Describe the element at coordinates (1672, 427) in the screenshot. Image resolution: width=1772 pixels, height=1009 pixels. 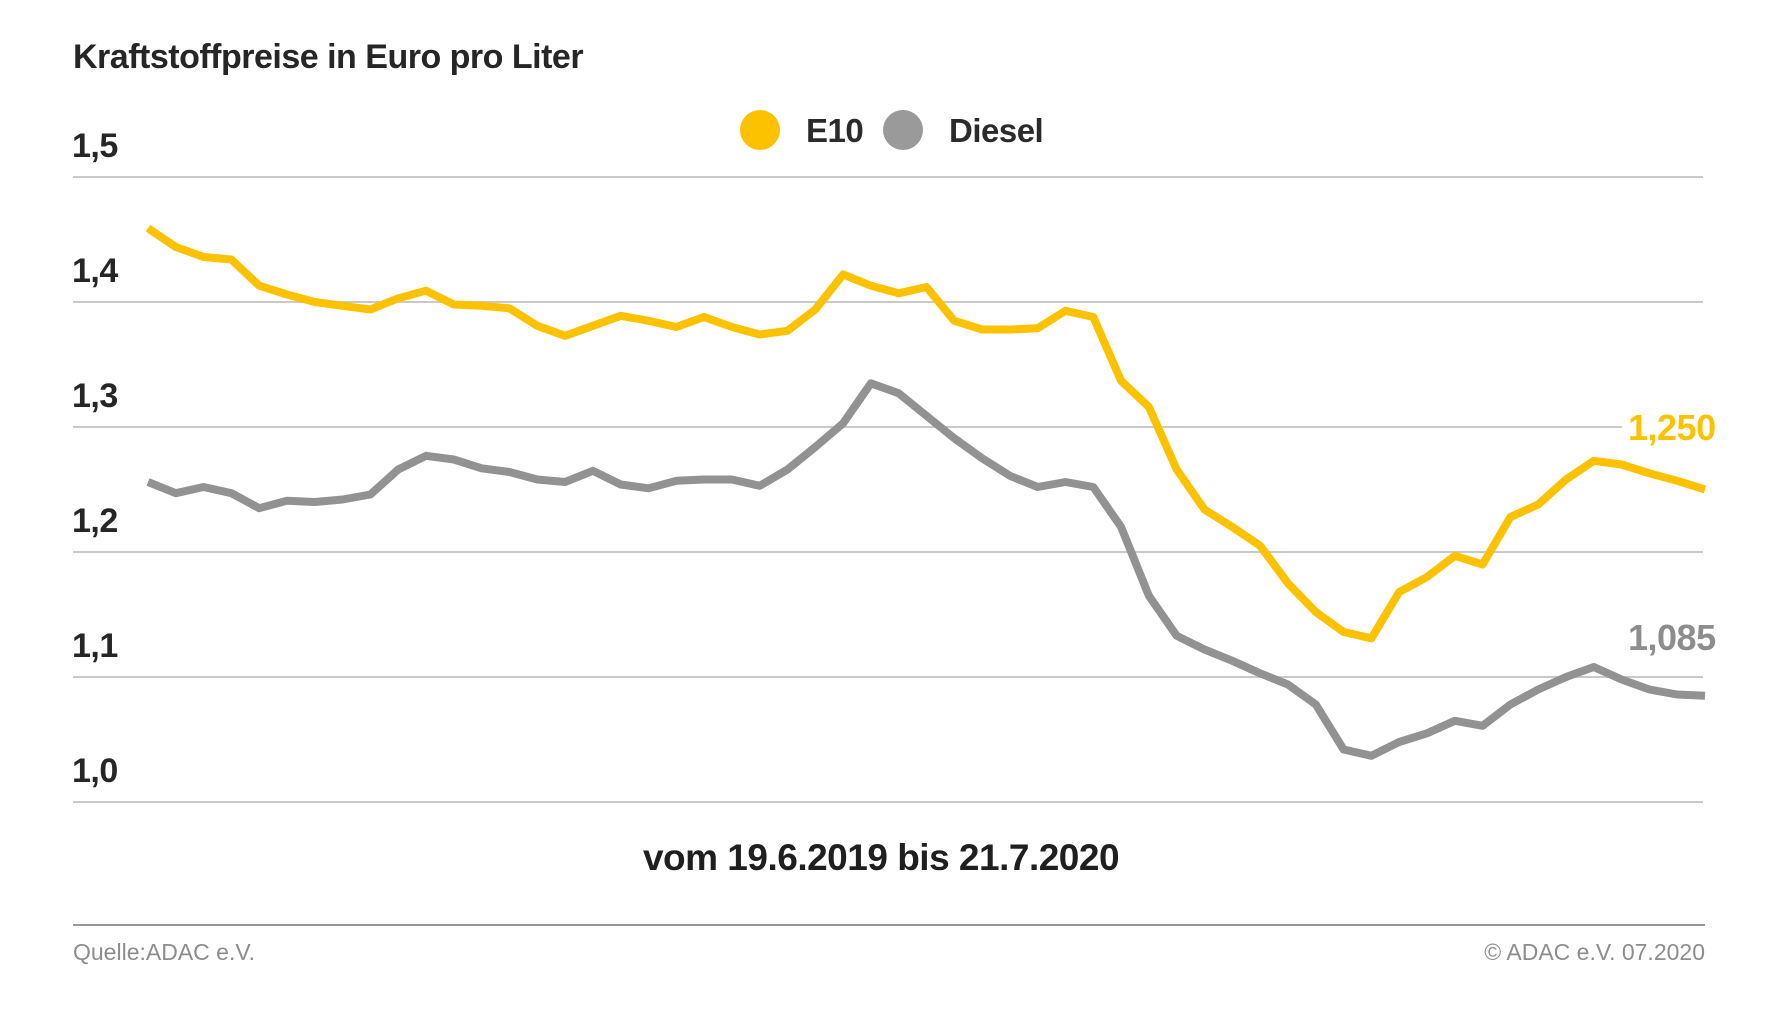
I see `e10-end-value-label: 1,250` at that location.